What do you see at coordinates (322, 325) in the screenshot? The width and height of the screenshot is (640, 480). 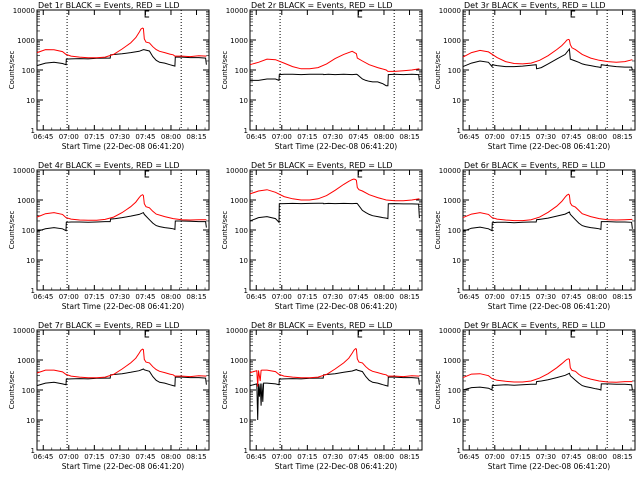 I see `panel-title: Det 8r BLACK = Events, RED = LLD` at bounding box center [322, 325].